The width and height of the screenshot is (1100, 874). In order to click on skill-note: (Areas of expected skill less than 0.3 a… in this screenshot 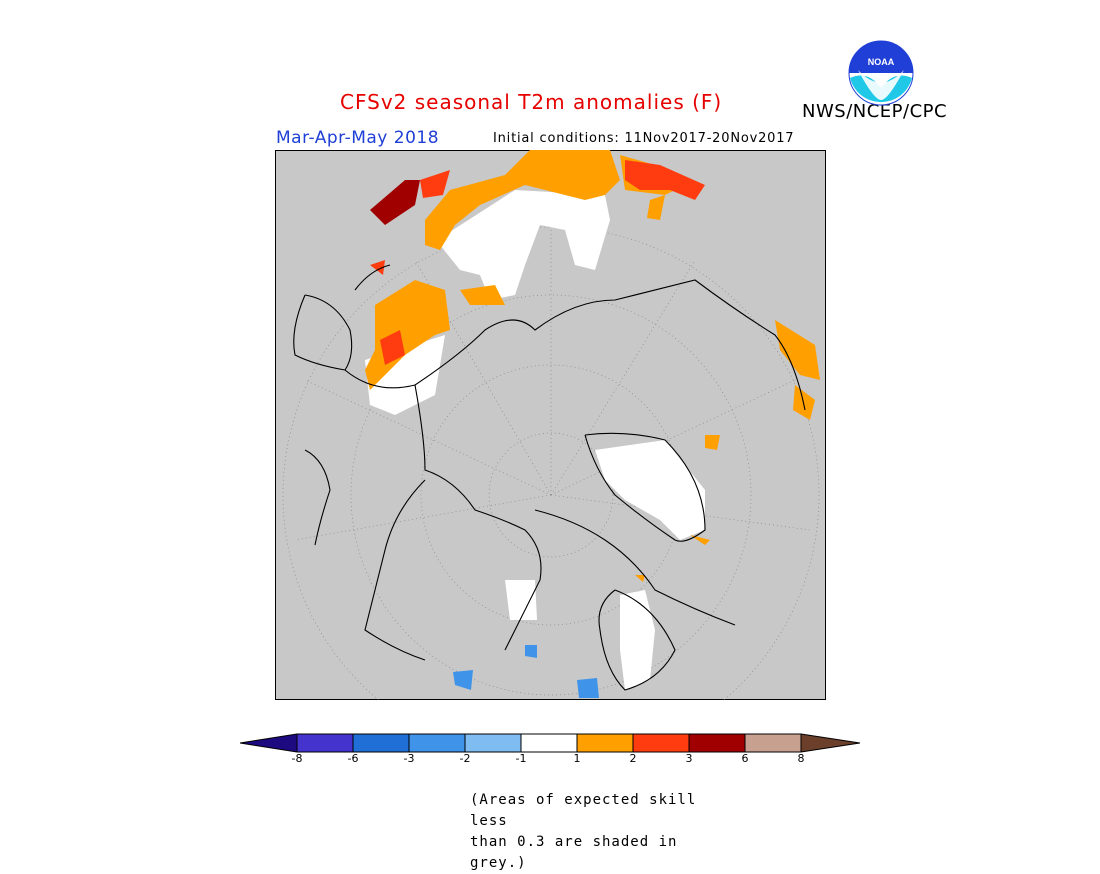, I will do `click(600, 832)`.